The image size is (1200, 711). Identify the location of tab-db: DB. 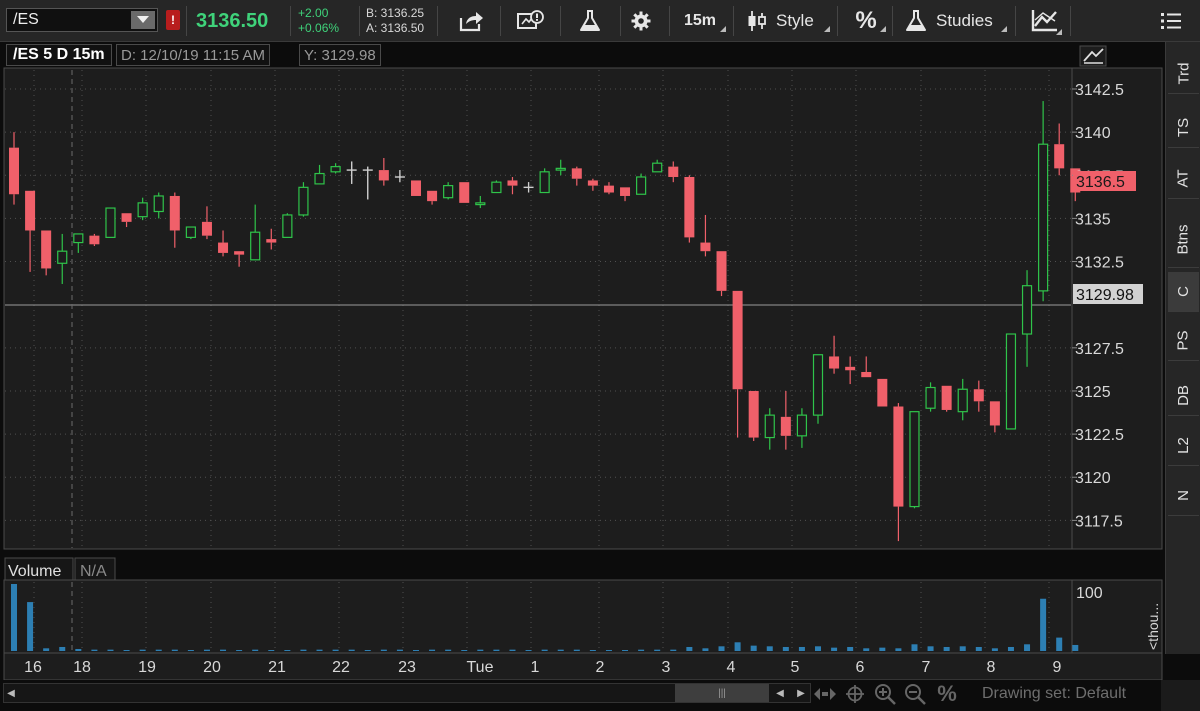
(1183, 396).